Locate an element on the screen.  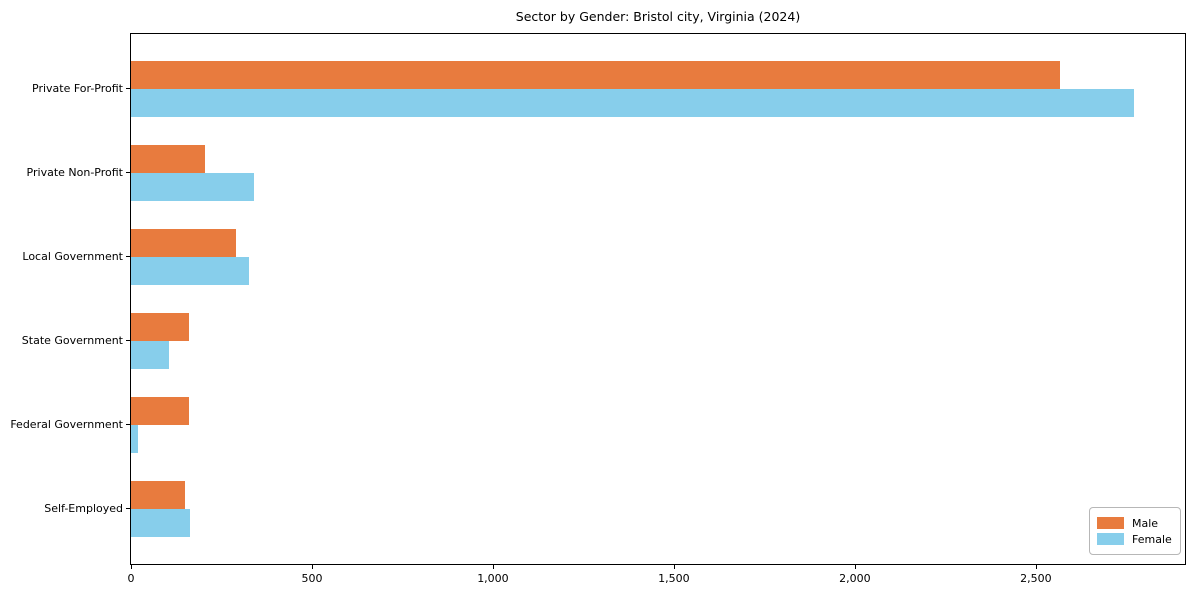
y-tick-label: Local Government is located at coordinates (72, 256).